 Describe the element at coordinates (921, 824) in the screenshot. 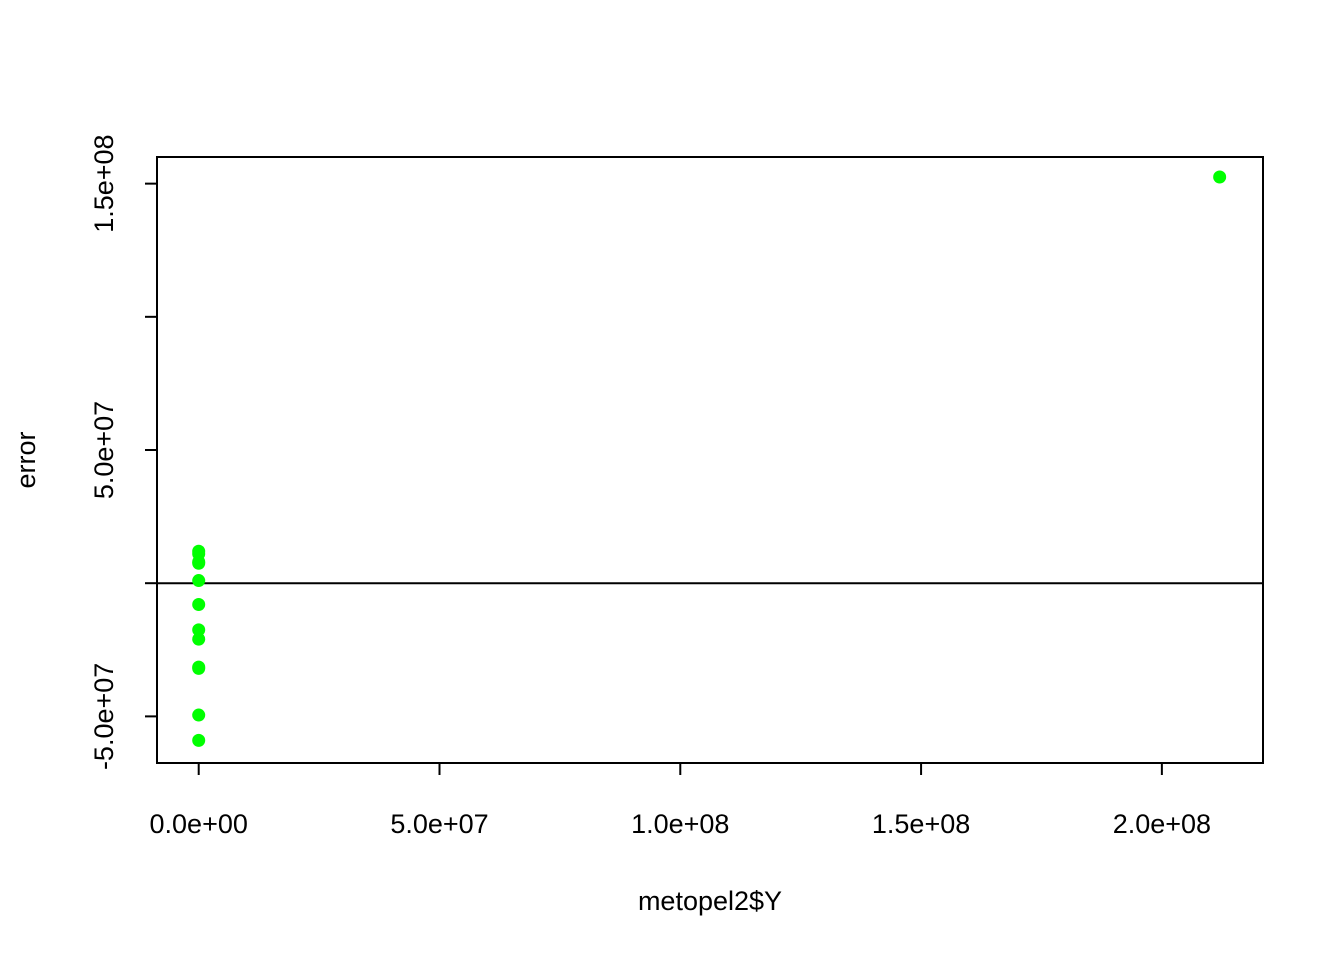

I see `x-tick-label: 1.5e+08` at that location.